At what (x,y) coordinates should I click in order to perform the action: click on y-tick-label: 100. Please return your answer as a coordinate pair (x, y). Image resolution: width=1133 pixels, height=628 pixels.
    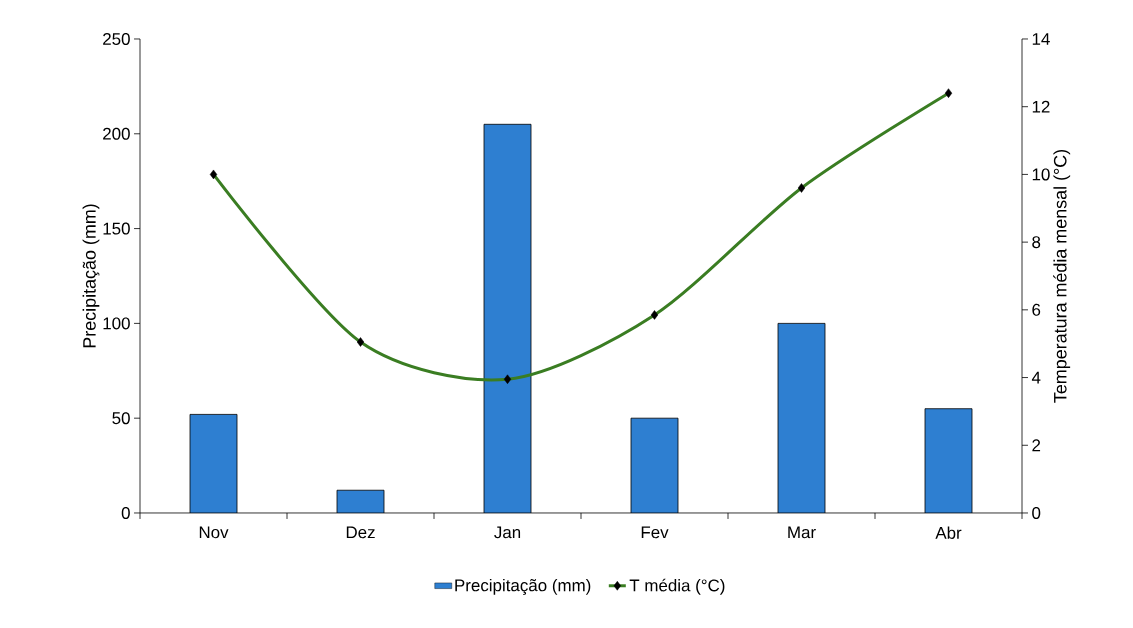
    Looking at the image, I should click on (116, 323).